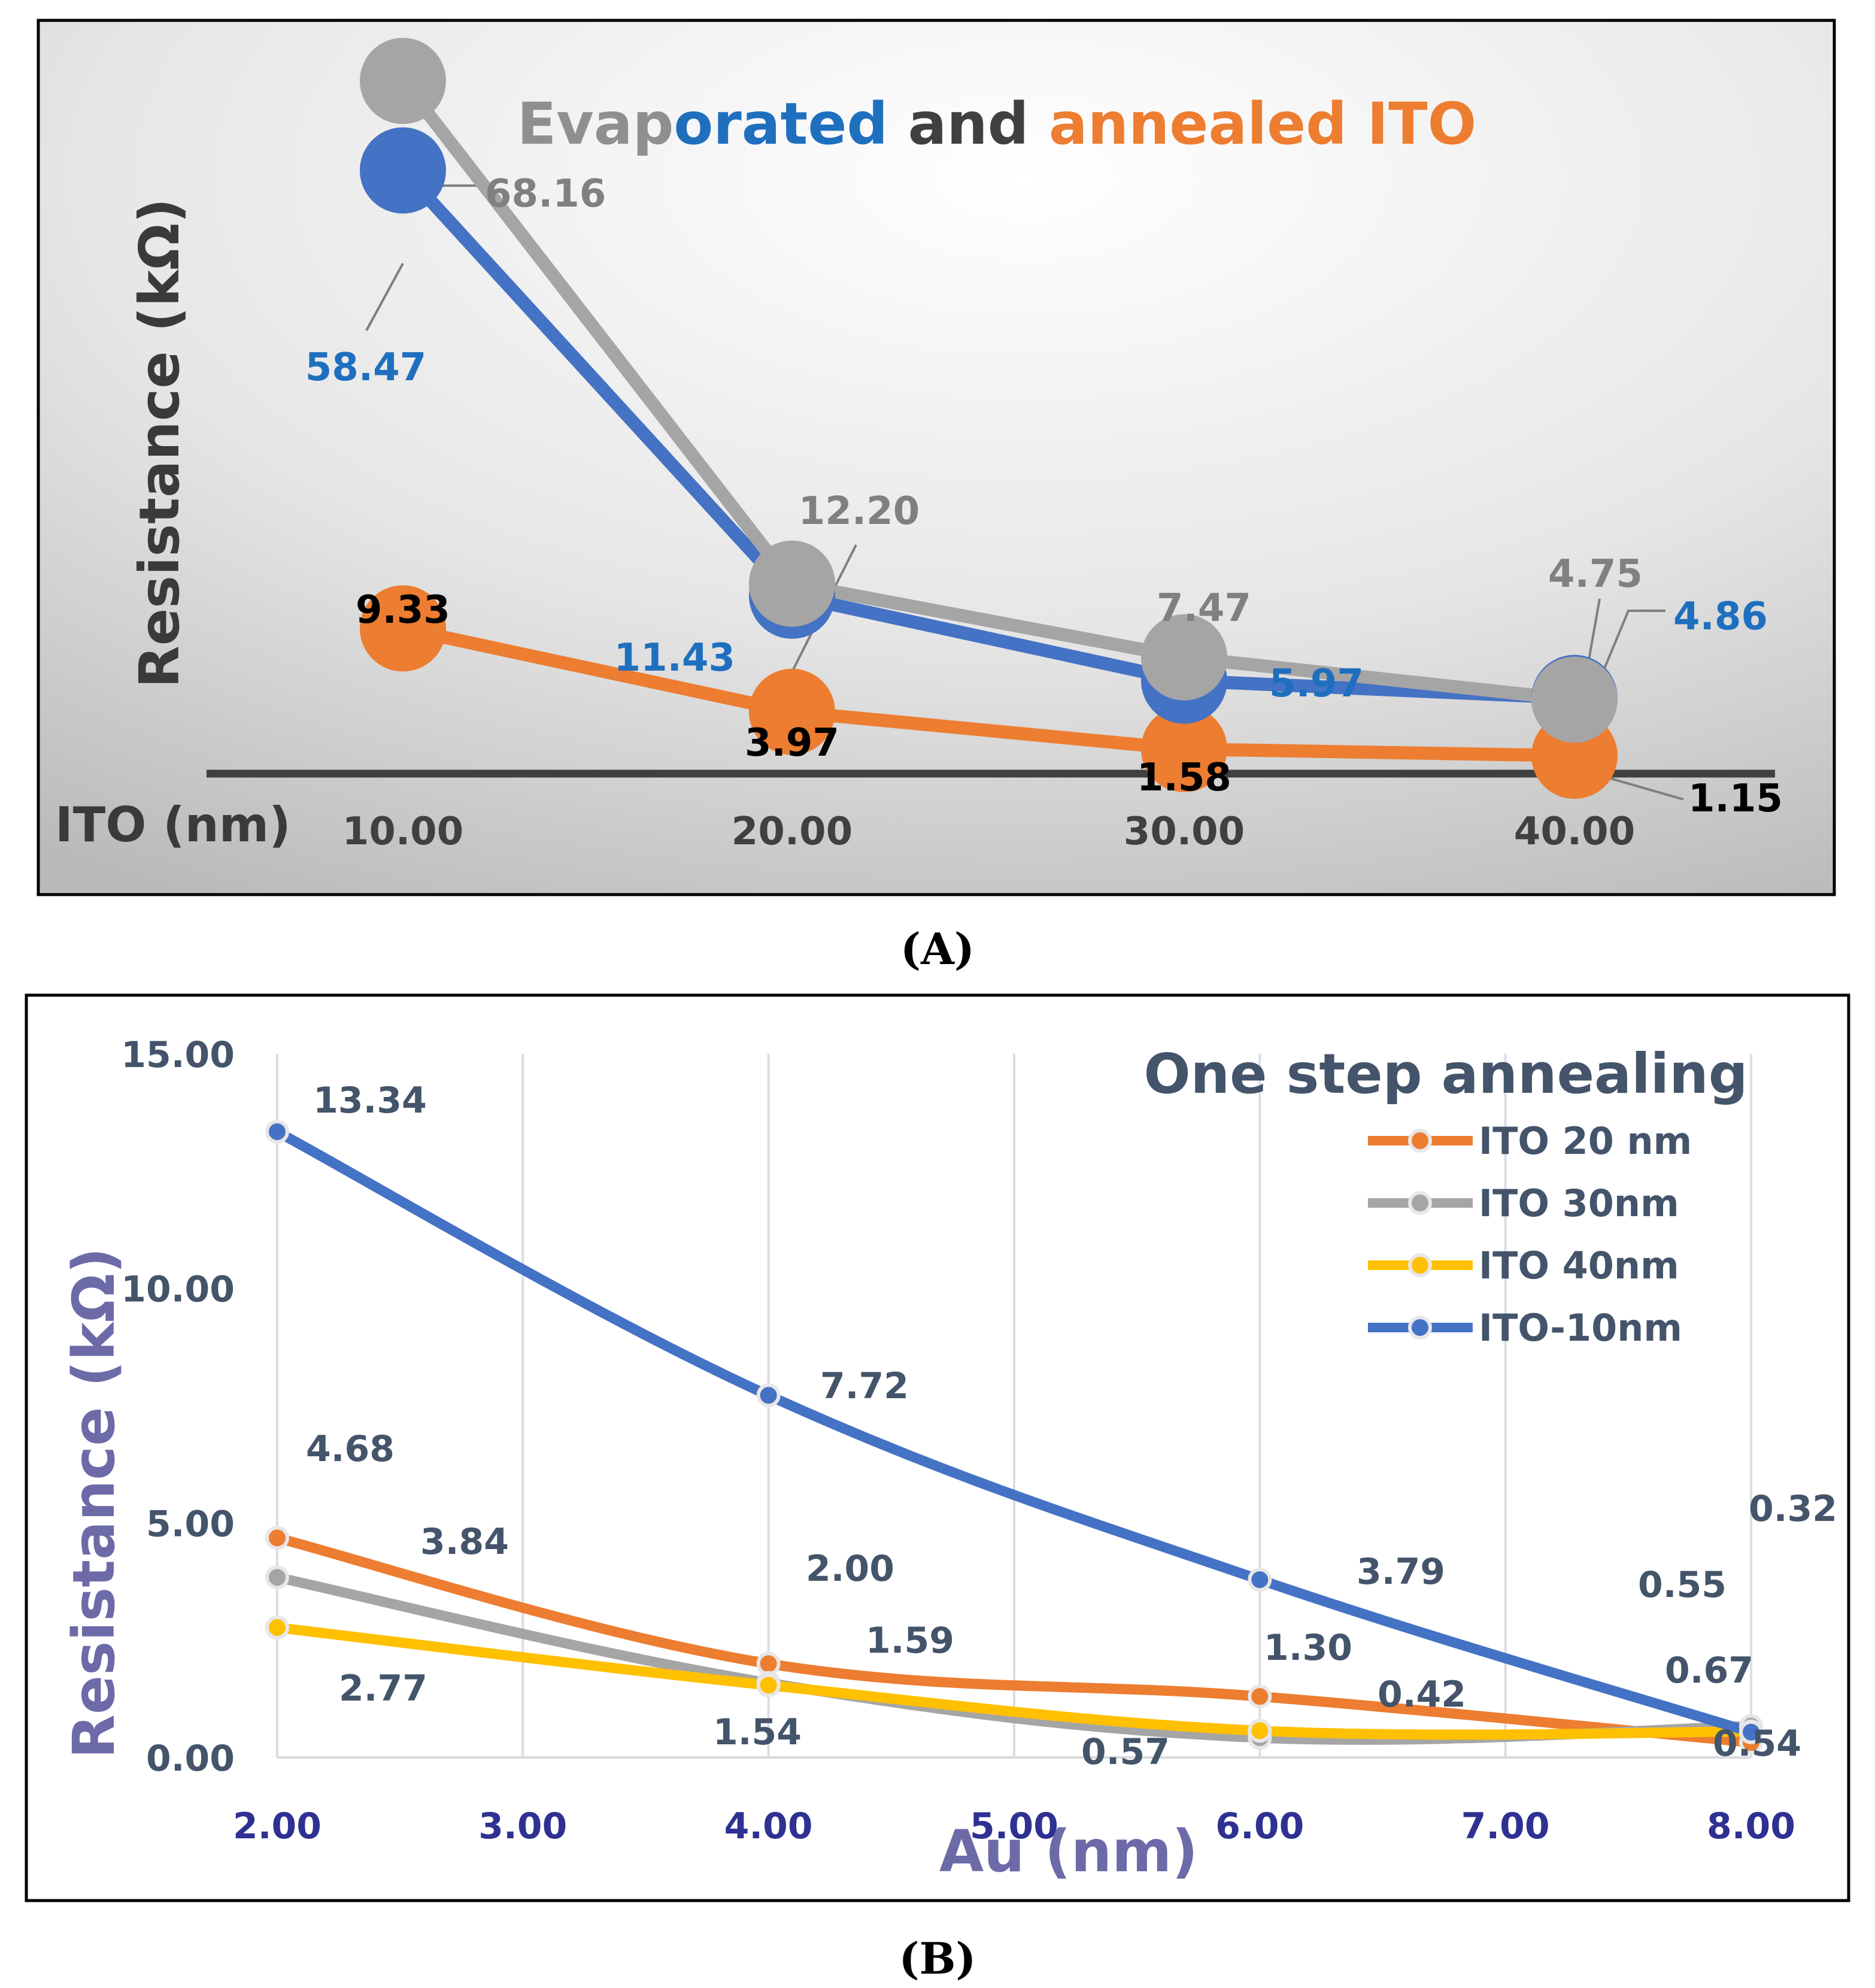 The image size is (1875, 1988). I want to click on panel-b-x-tick-label: 5.00, so click(1014, 1826).